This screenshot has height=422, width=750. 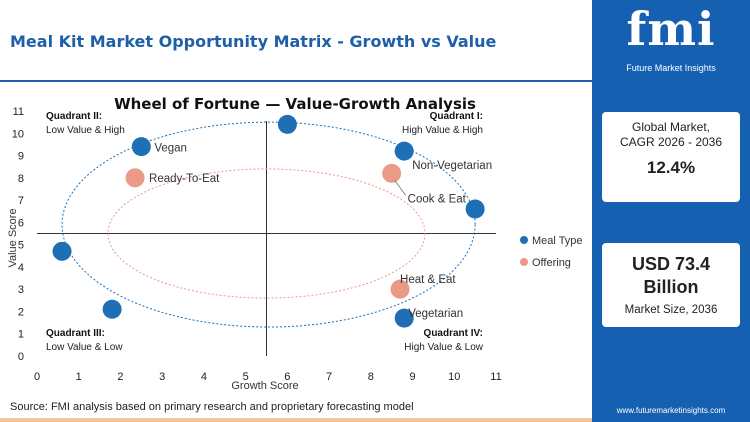 I want to click on y-tick-label: 4, so click(x=21, y=268).